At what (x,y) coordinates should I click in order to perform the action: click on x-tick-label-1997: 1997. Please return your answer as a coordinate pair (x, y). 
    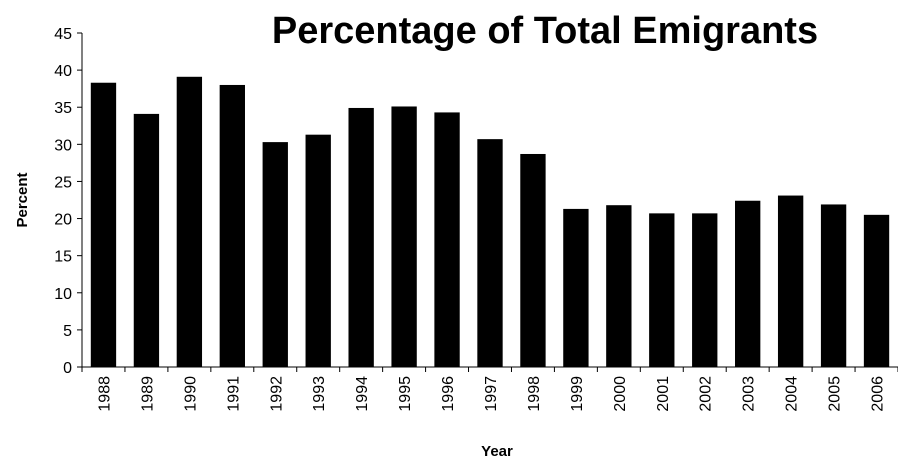
    Looking at the image, I should click on (491, 394).